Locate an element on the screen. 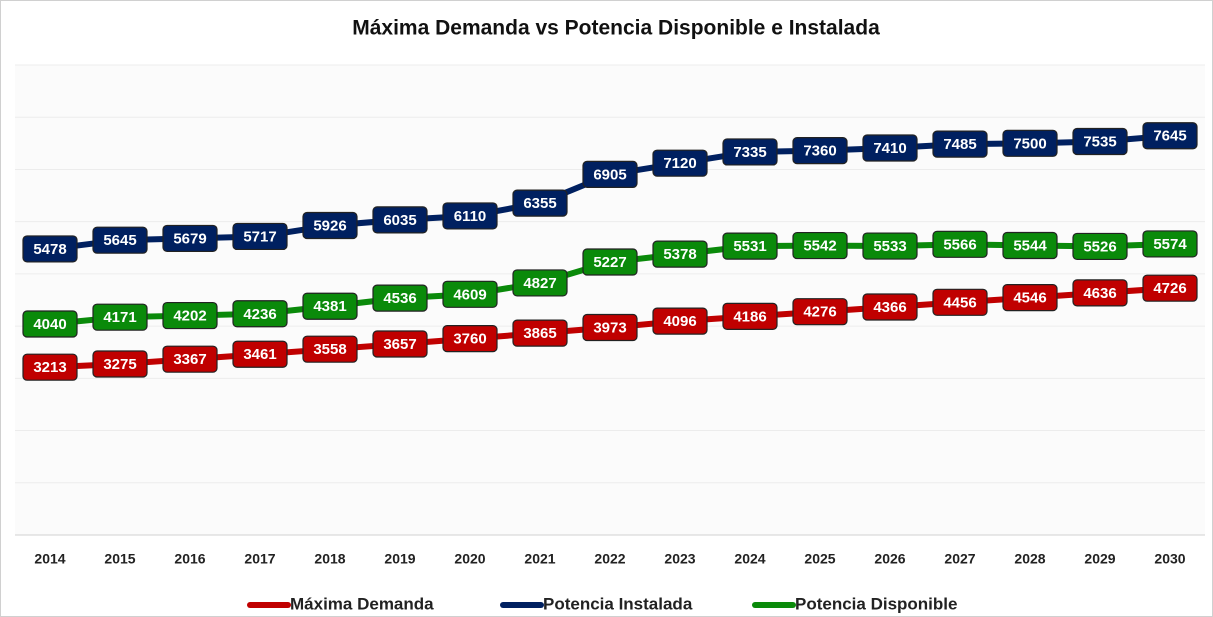  data-label: 4096 is located at coordinates (679, 321).